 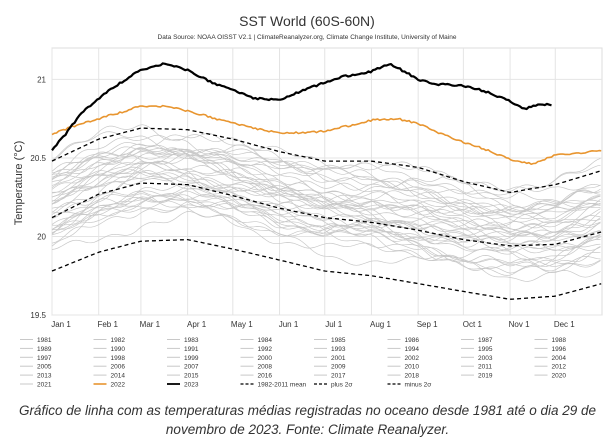 I want to click on legend-item: 2022, so click(x=109, y=385).